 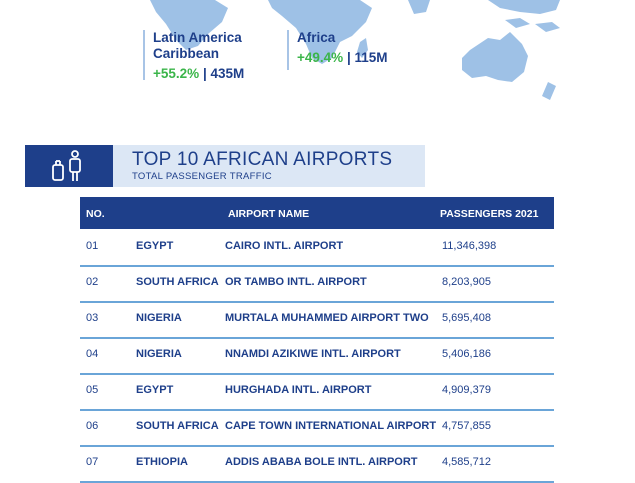 I want to click on australia-shape, so click(x=495, y=57).